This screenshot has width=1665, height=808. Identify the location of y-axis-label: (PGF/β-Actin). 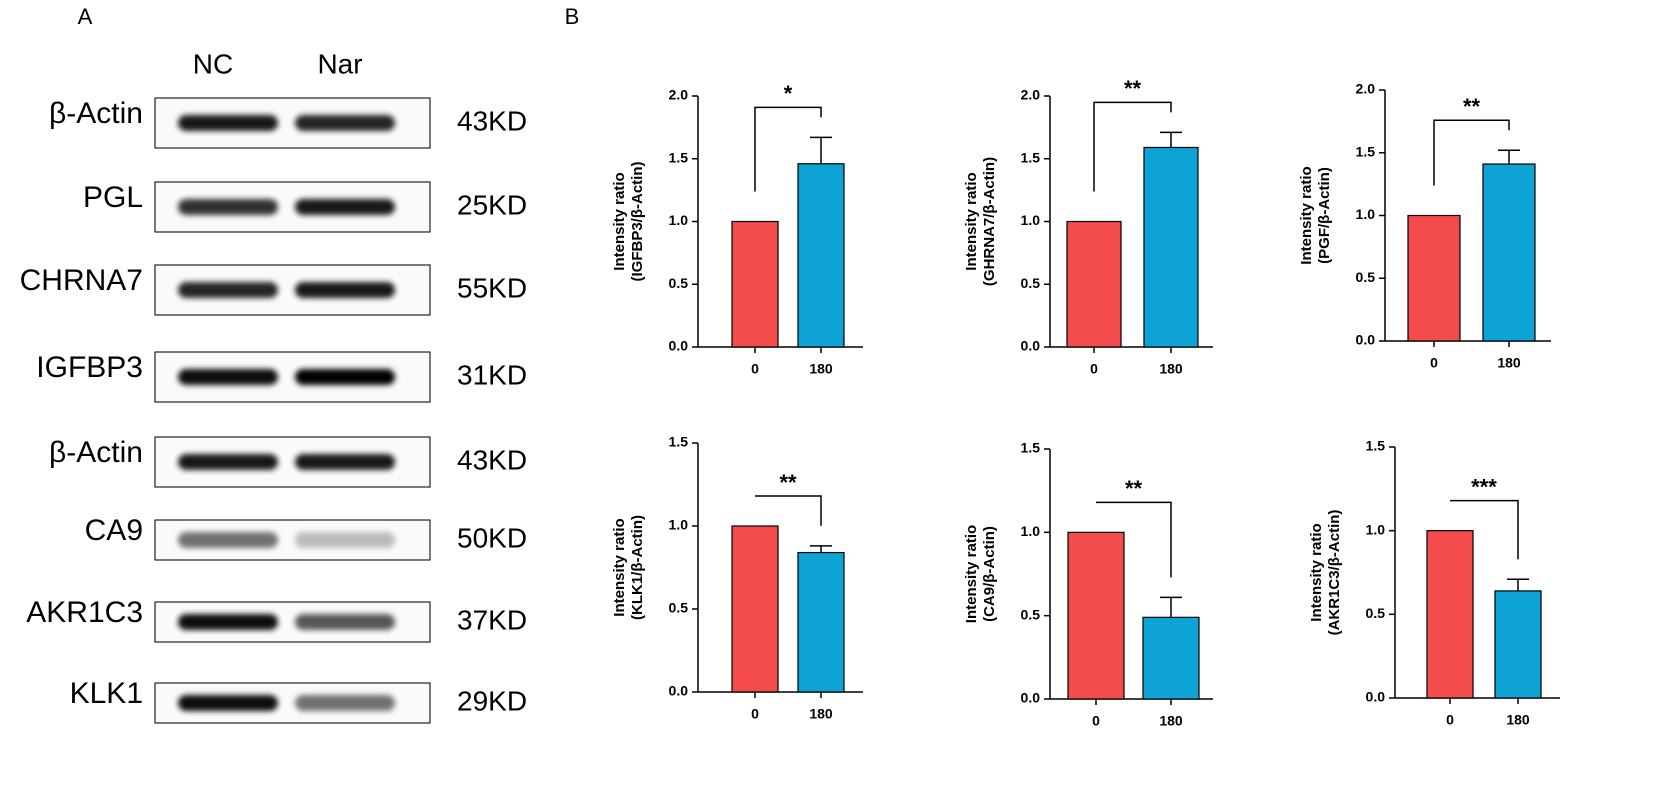
(1324, 215).